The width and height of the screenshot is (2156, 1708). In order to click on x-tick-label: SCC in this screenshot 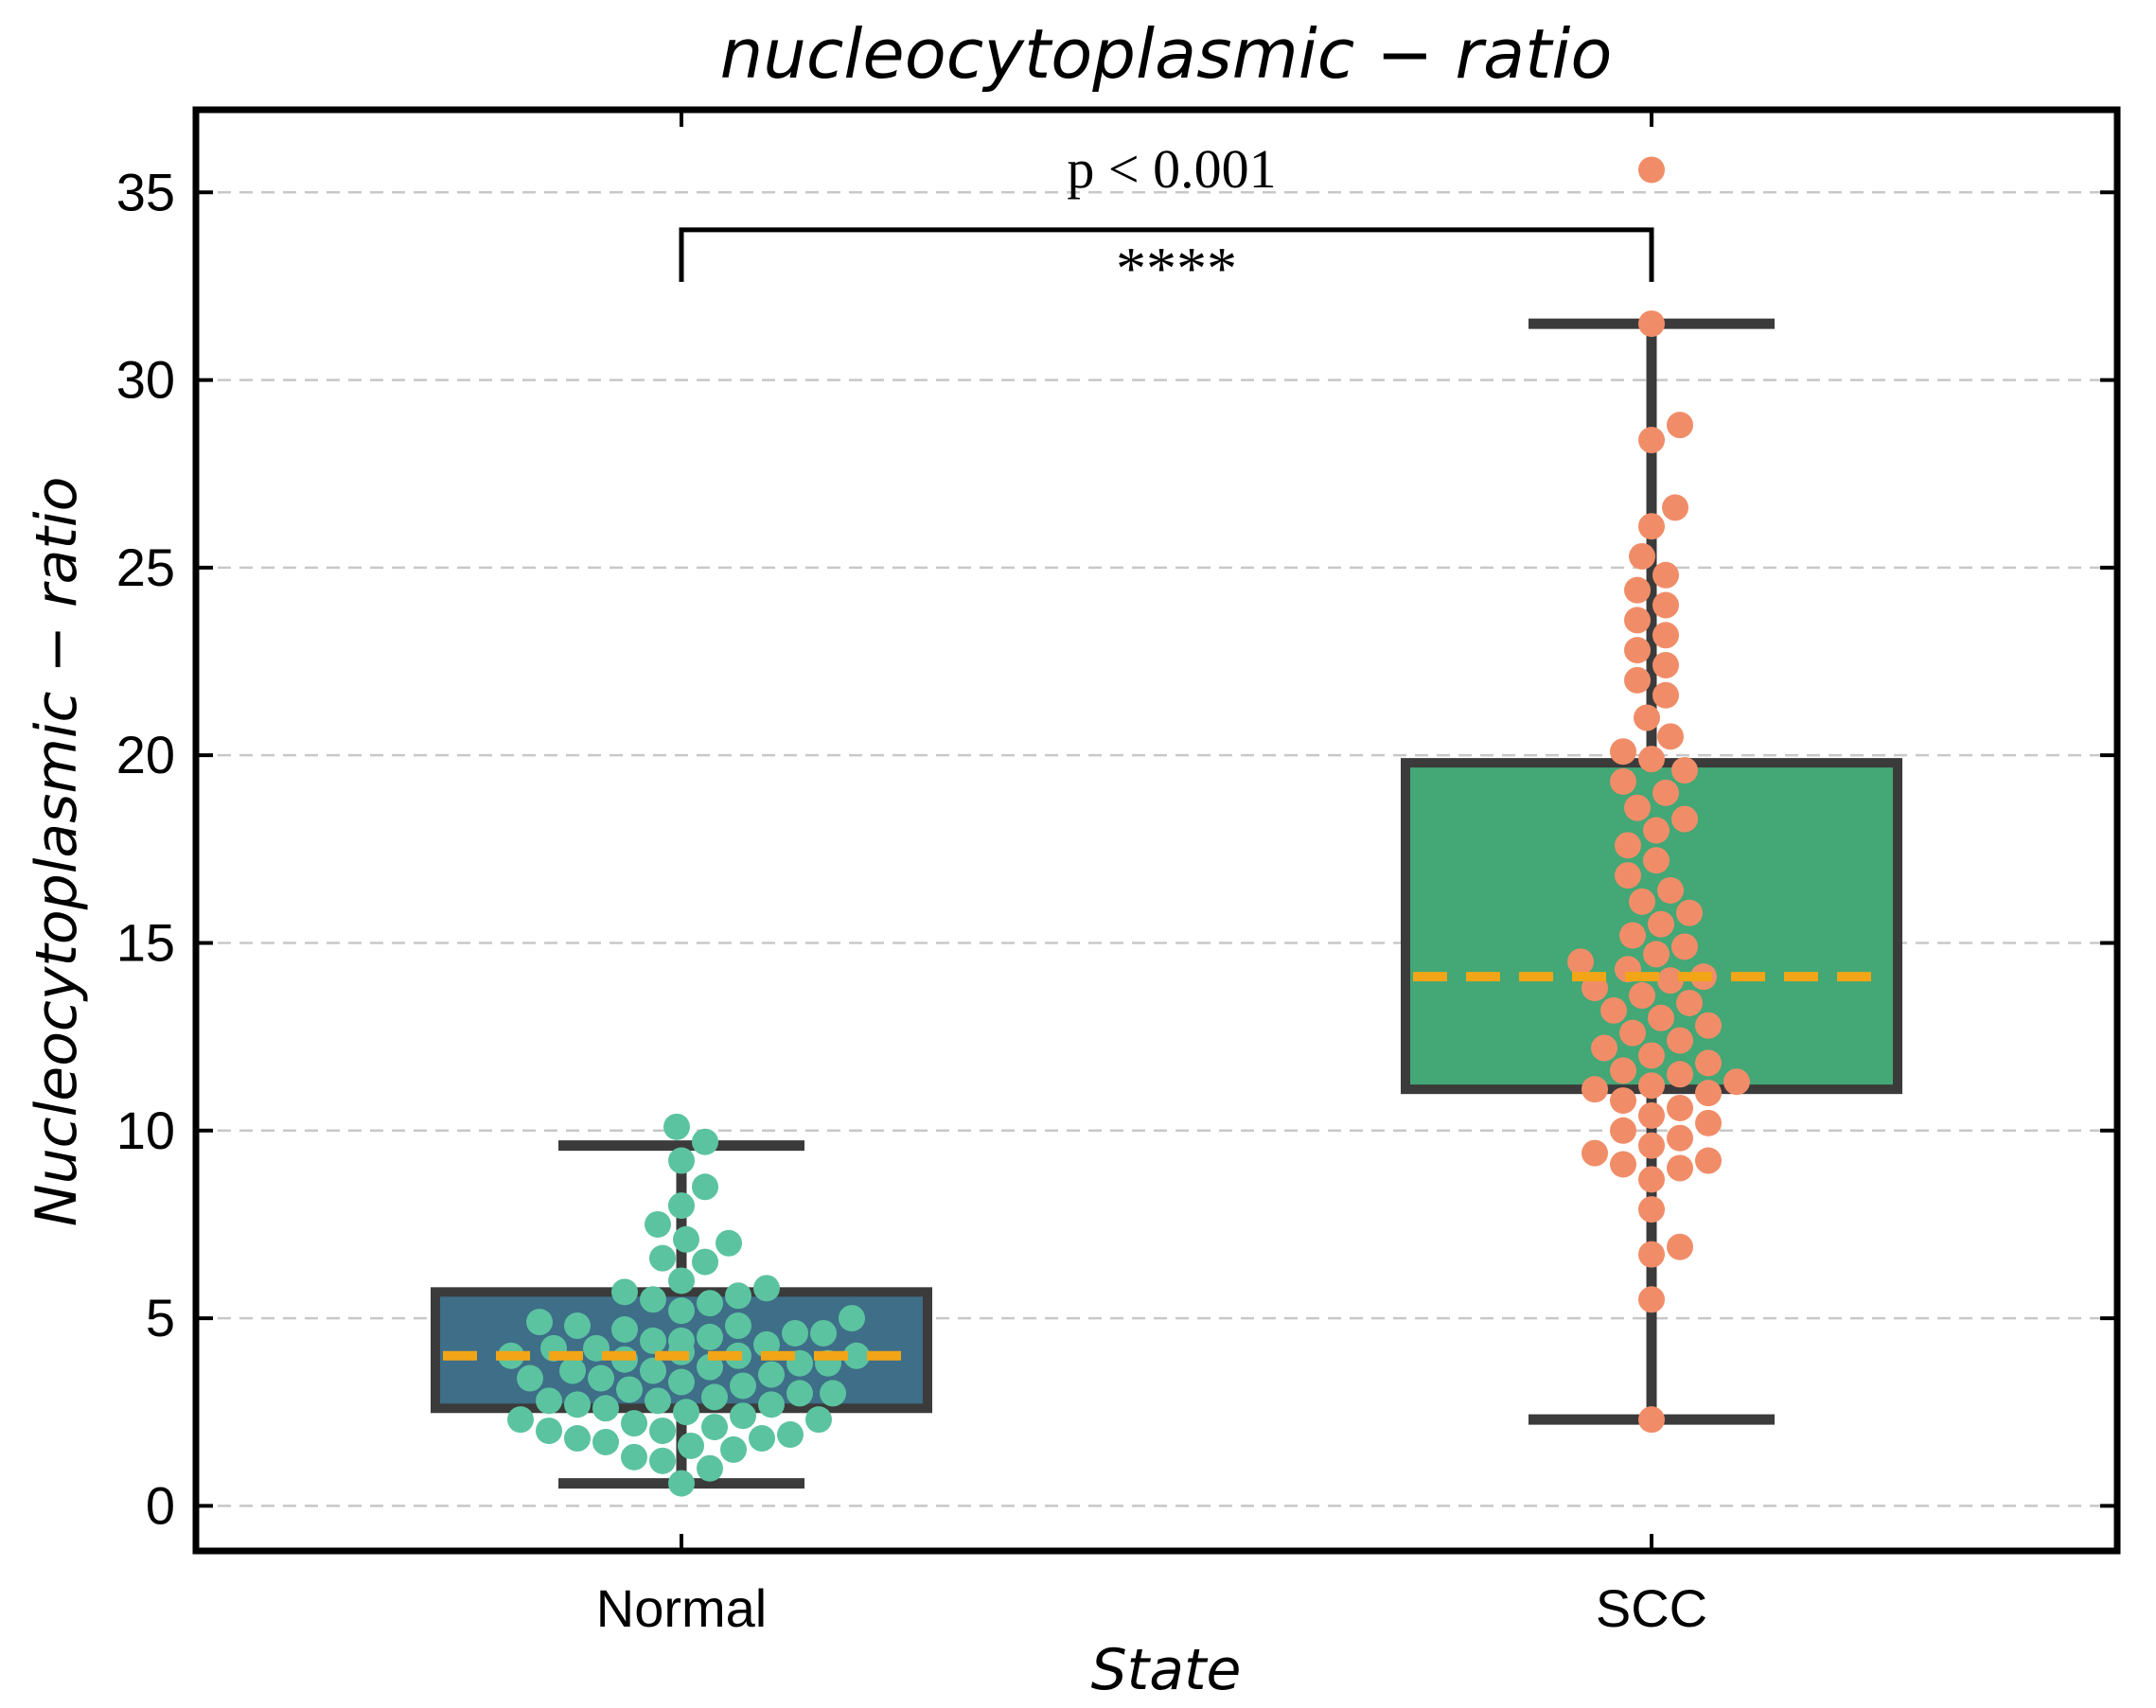, I will do `click(1651, 1608)`.